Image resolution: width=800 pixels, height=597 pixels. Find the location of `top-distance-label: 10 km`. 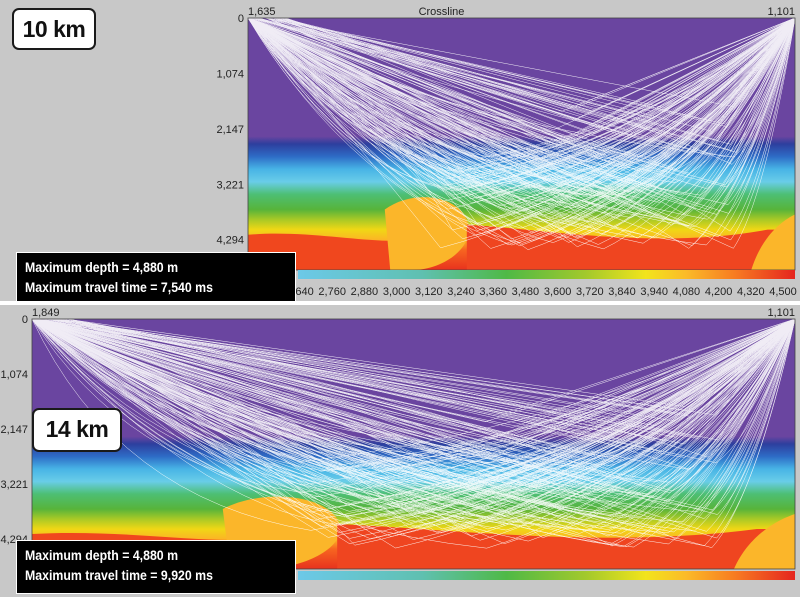

top-distance-label: 10 km is located at coordinates (54, 29).